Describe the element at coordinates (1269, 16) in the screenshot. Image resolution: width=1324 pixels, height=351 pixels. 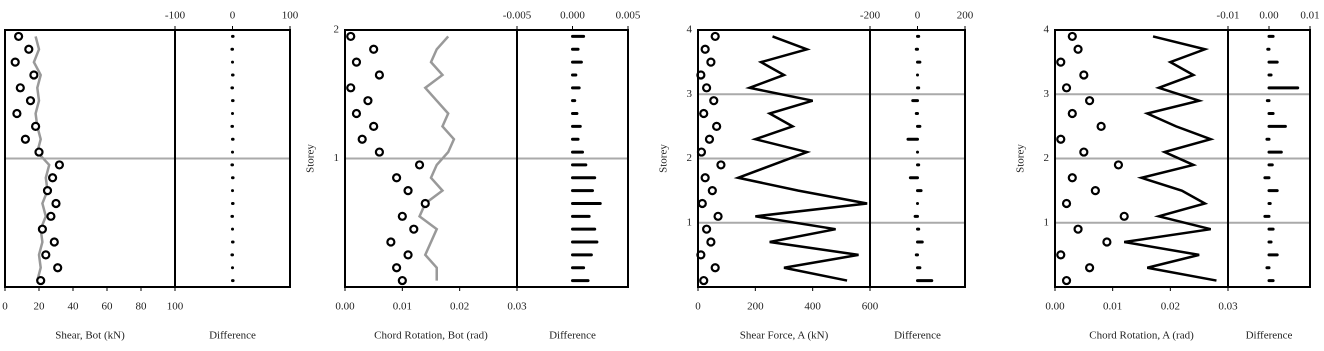
I see `diff-tick-label: 0.00` at that location.